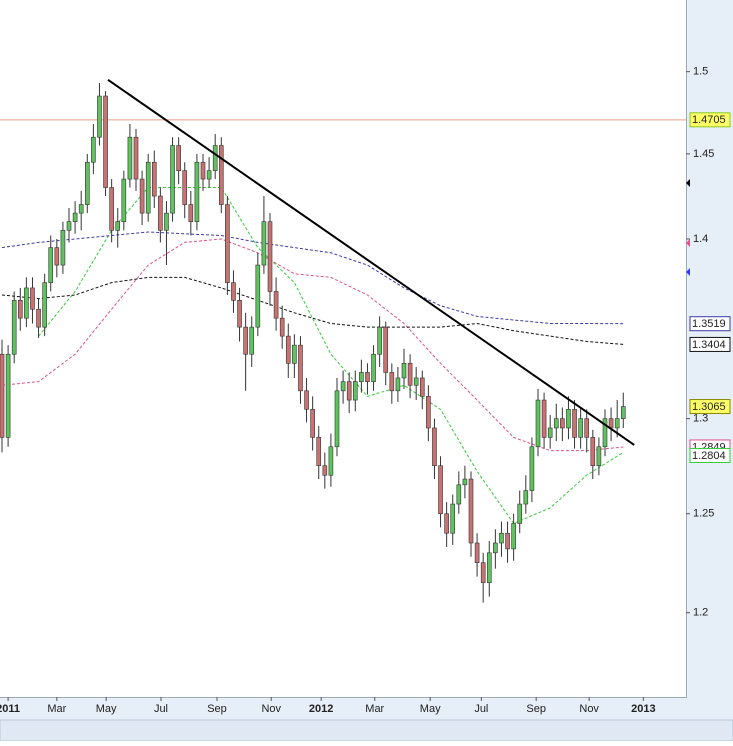 This screenshot has width=733, height=746. Describe the element at coordinates (703, 514) in the screenshot. I see `y-tick-label: 1.25` at that location.